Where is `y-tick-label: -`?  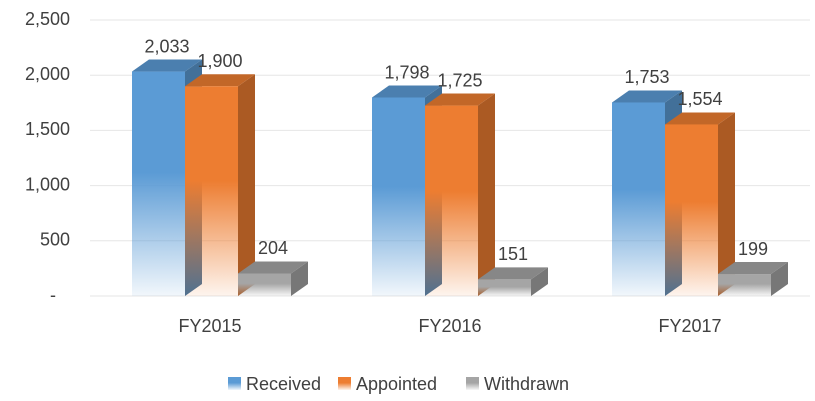 y-tick-label: - is located at coordinates (53, 295).